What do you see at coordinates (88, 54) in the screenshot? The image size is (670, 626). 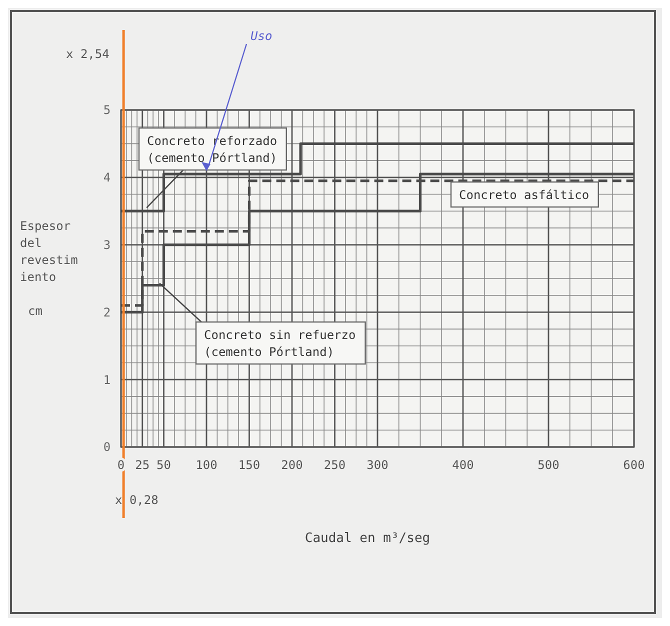 I see `text: x 2,54` at bounding box center [88, 54].